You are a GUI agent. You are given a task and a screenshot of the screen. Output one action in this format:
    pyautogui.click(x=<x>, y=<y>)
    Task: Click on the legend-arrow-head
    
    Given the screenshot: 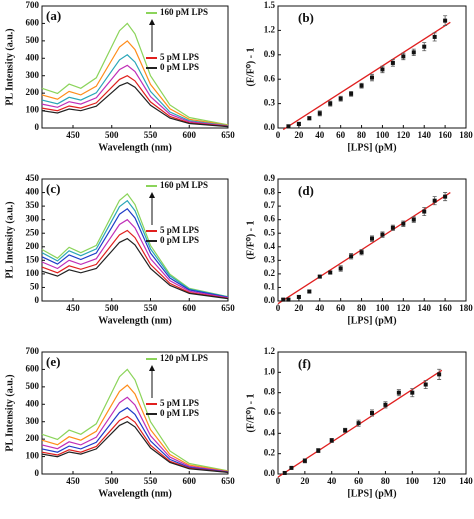 What is the action you would take?
    pyautogui.click(x=152, y=22)
    